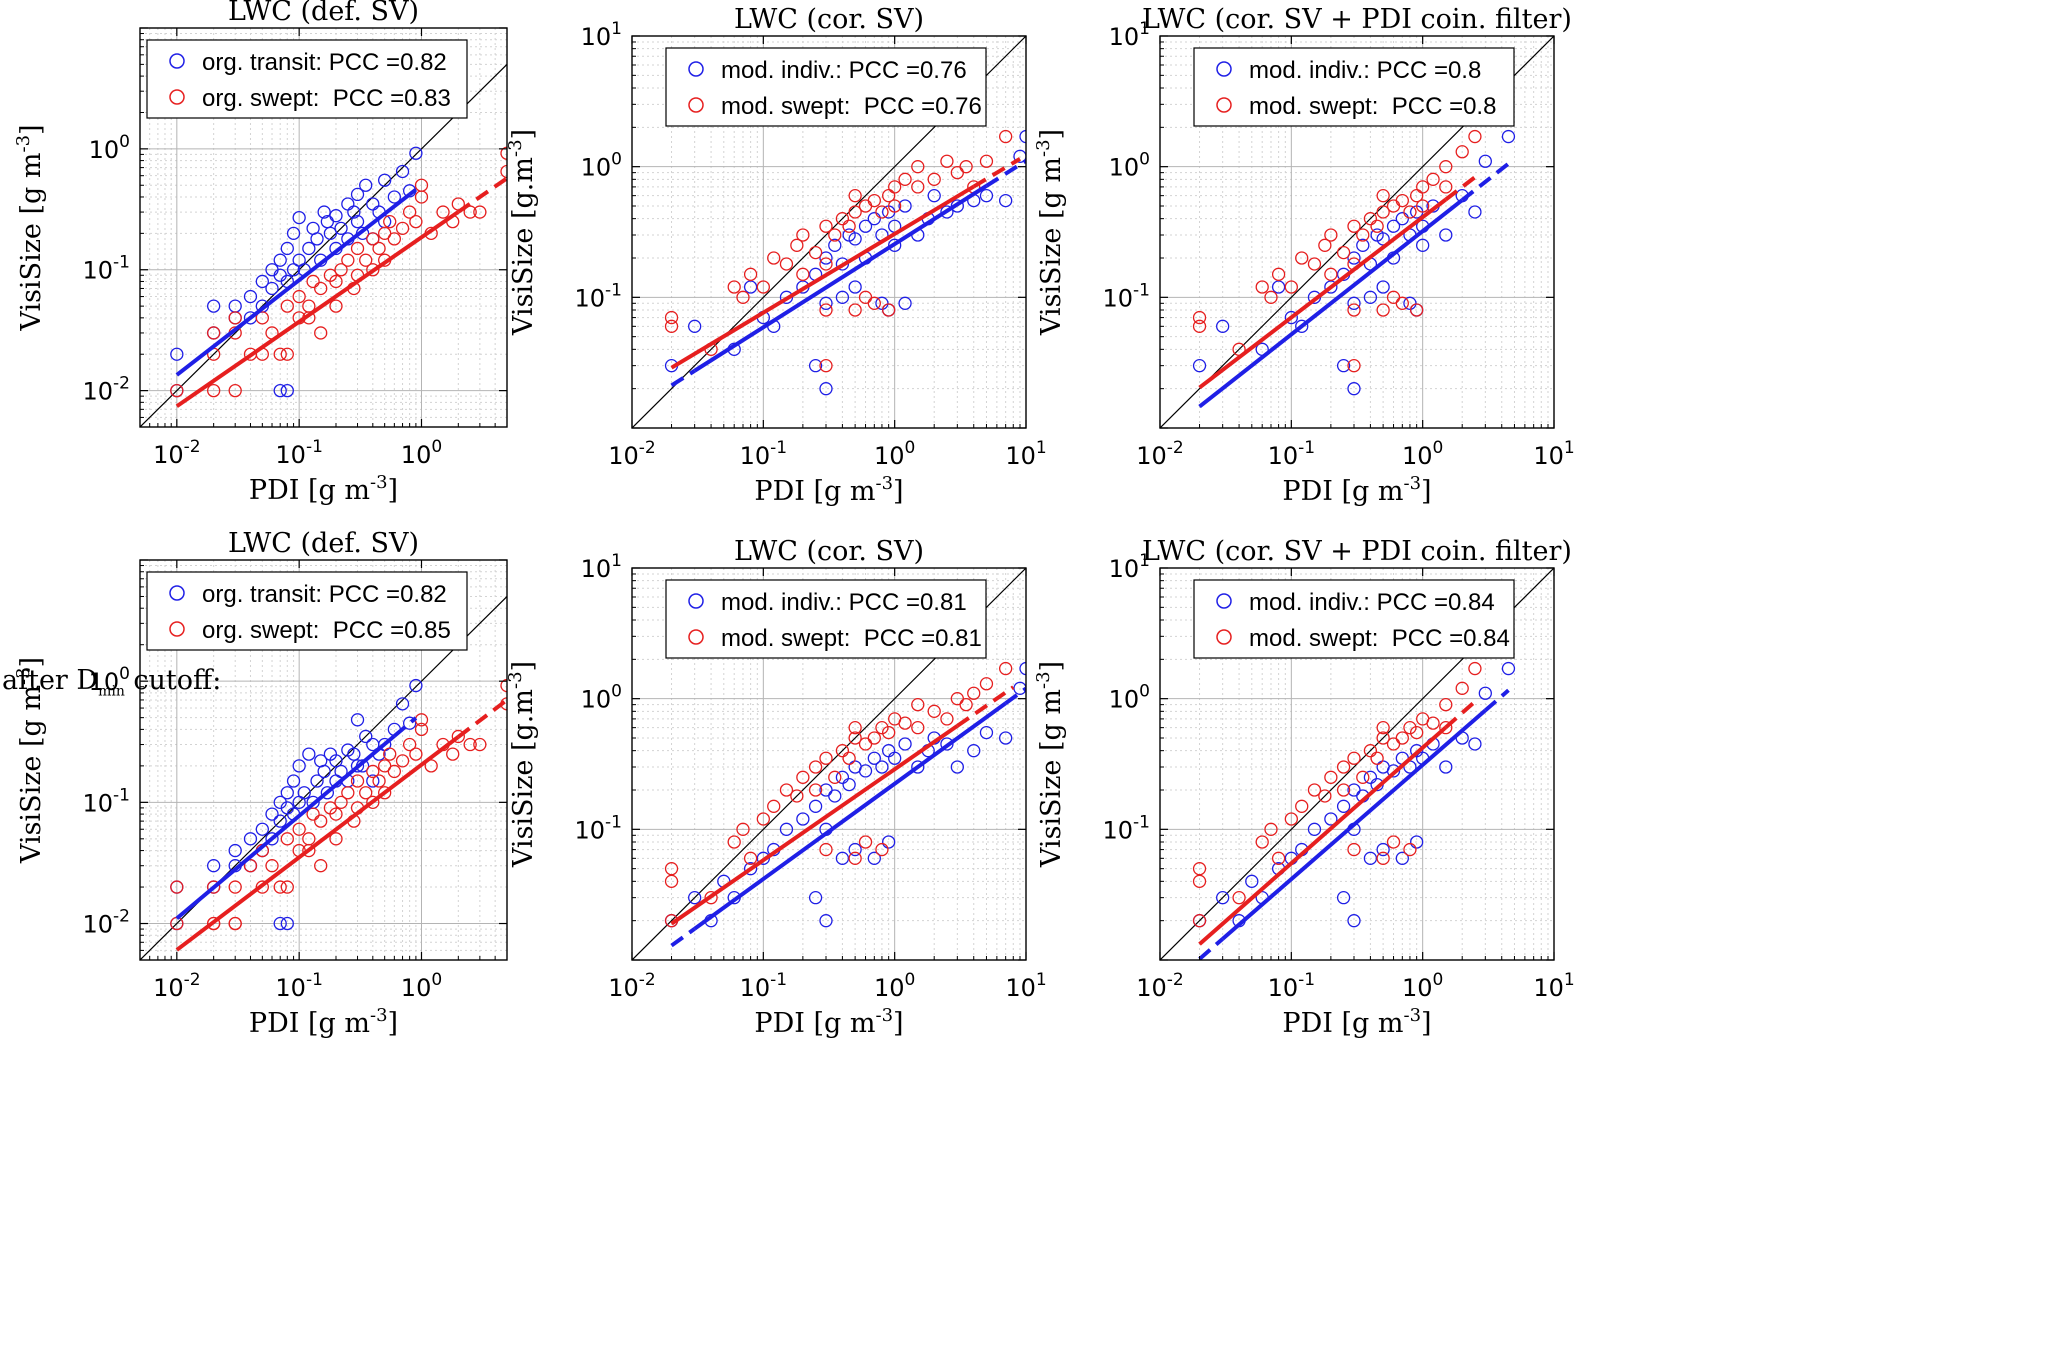 The image size is (2067, 1357). I want to click on fit-line-dashed-blue, so click(683, 937).